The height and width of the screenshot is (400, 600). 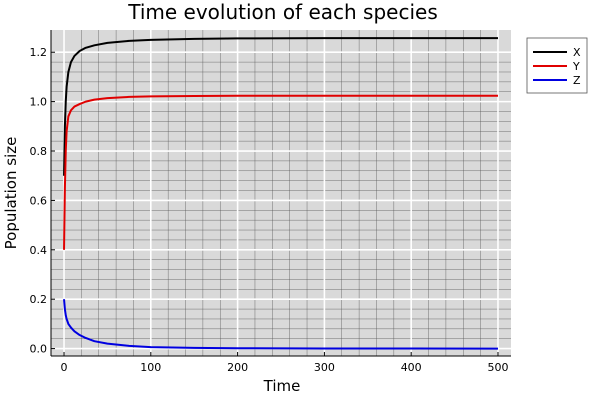 I want to click on chart-title: Time evolution of each species, so click(x=282, y=12).